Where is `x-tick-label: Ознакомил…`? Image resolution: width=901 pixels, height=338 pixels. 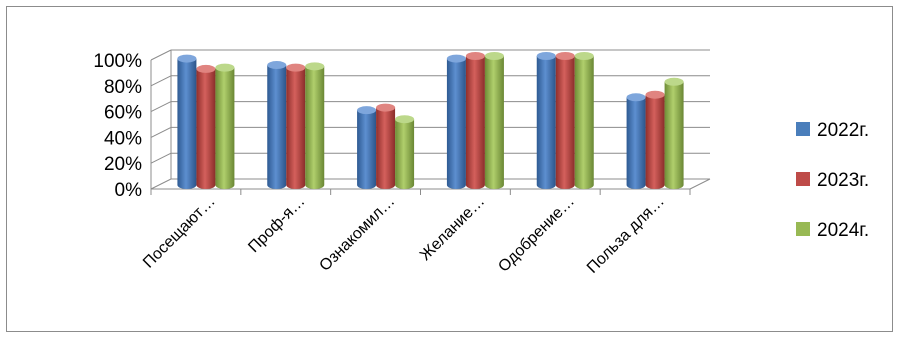
x-tick-label: Ознакомил… is located at coordinates (357, 234).